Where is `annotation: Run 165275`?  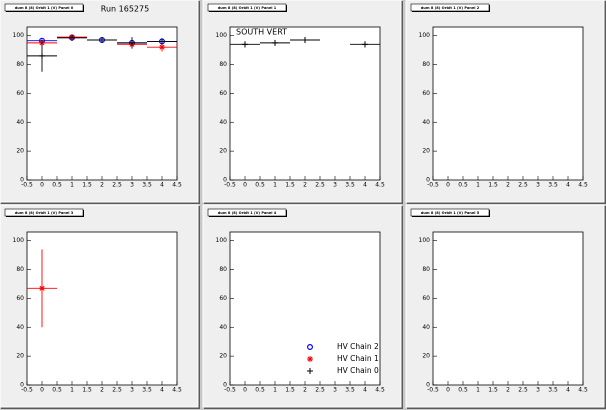 annotation: Run 165275 is located at coordinates (125, 9).